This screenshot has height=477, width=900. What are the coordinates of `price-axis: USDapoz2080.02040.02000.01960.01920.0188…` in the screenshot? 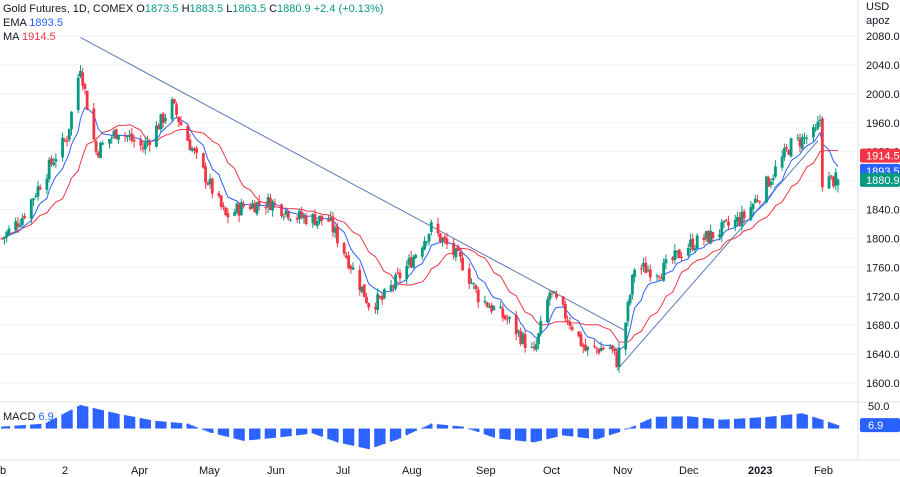 It's located at (880, 217).